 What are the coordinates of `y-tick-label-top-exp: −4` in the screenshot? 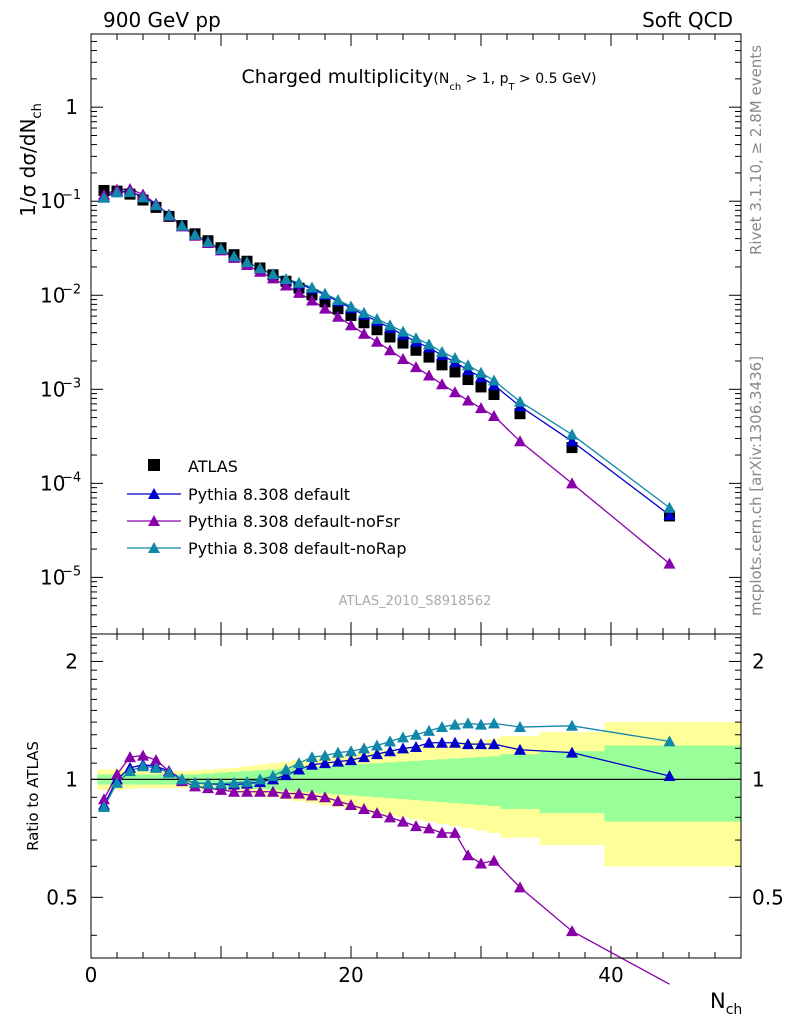 It's located at (71, 477).